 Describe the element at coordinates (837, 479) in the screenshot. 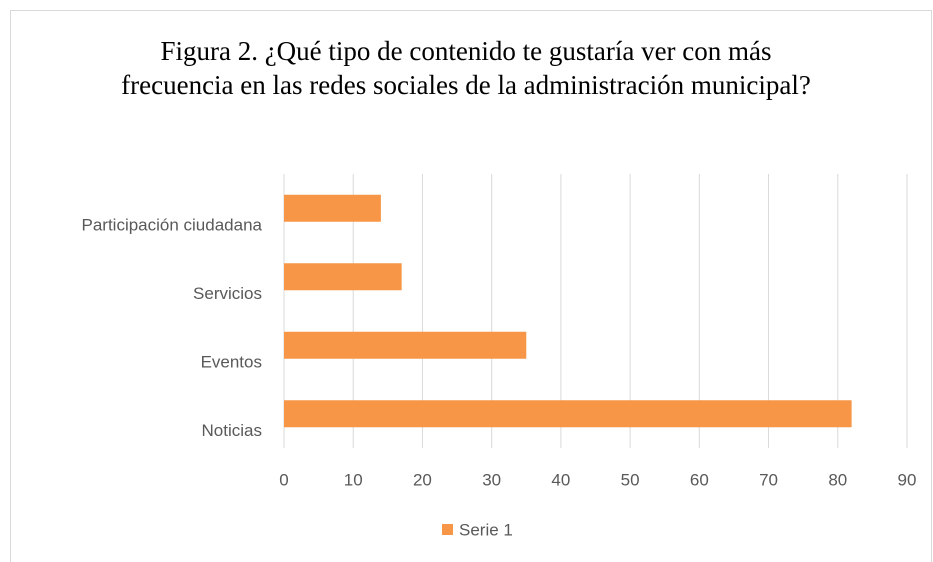

I see `x-tick-label: 80` at that location.